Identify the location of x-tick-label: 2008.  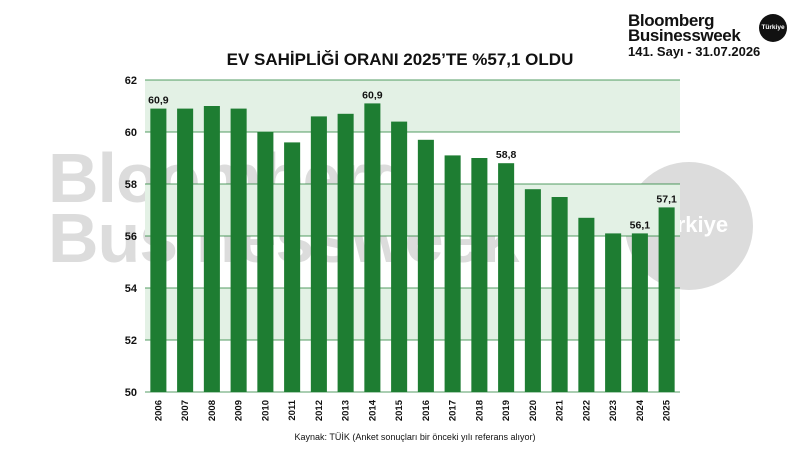
(212, 410).